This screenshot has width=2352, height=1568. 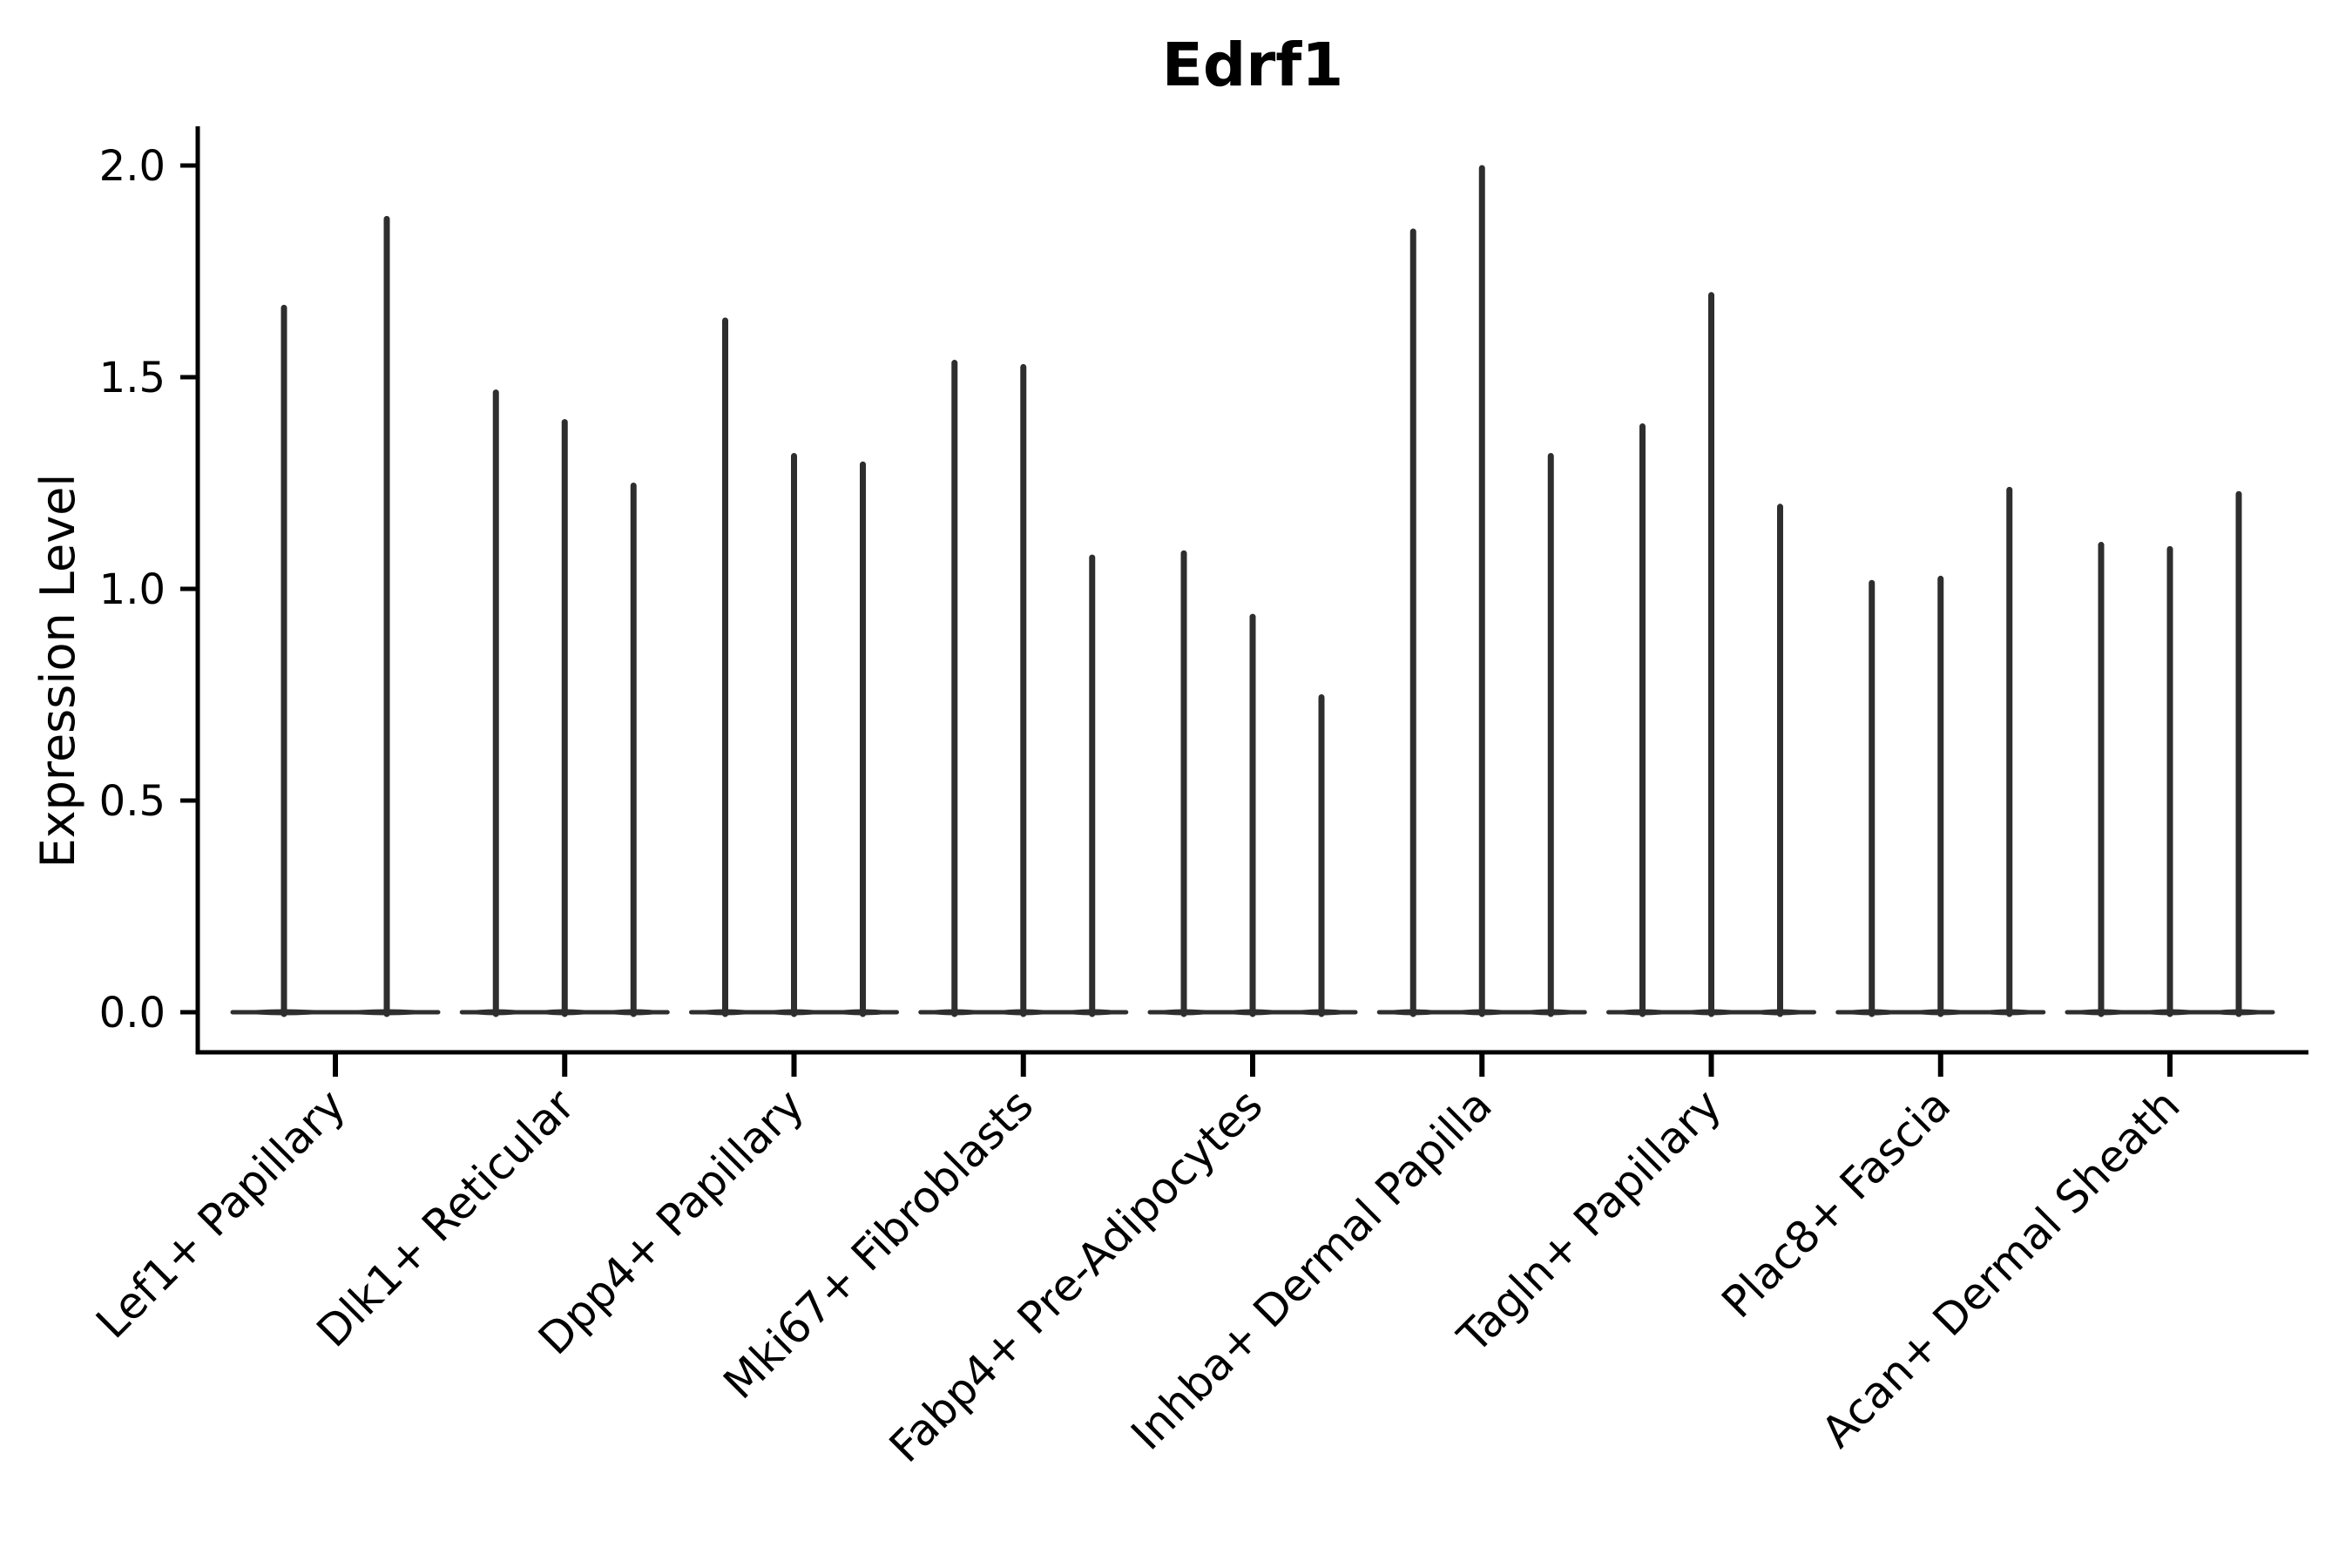 I want to click on x-tick-label: Plac8+ Fascia, so click(x=1837, y=1203).